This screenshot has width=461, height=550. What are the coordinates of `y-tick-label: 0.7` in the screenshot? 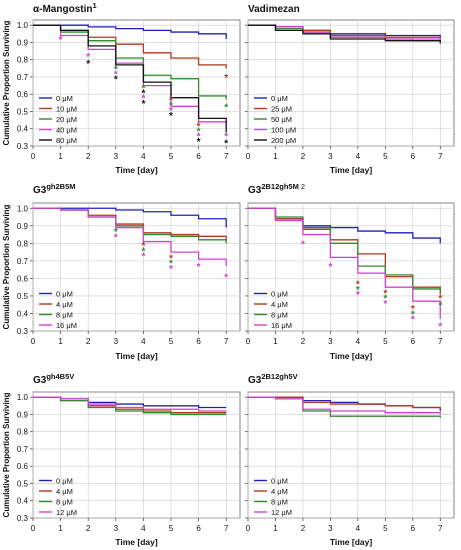 It's located at (23, 449).